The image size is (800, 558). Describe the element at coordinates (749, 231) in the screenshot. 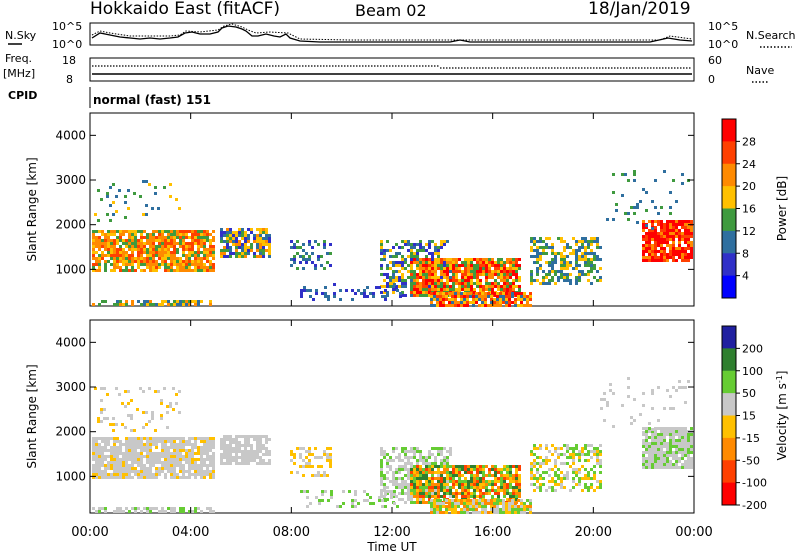

I see `colorbar-tick-label: 12` at that location.